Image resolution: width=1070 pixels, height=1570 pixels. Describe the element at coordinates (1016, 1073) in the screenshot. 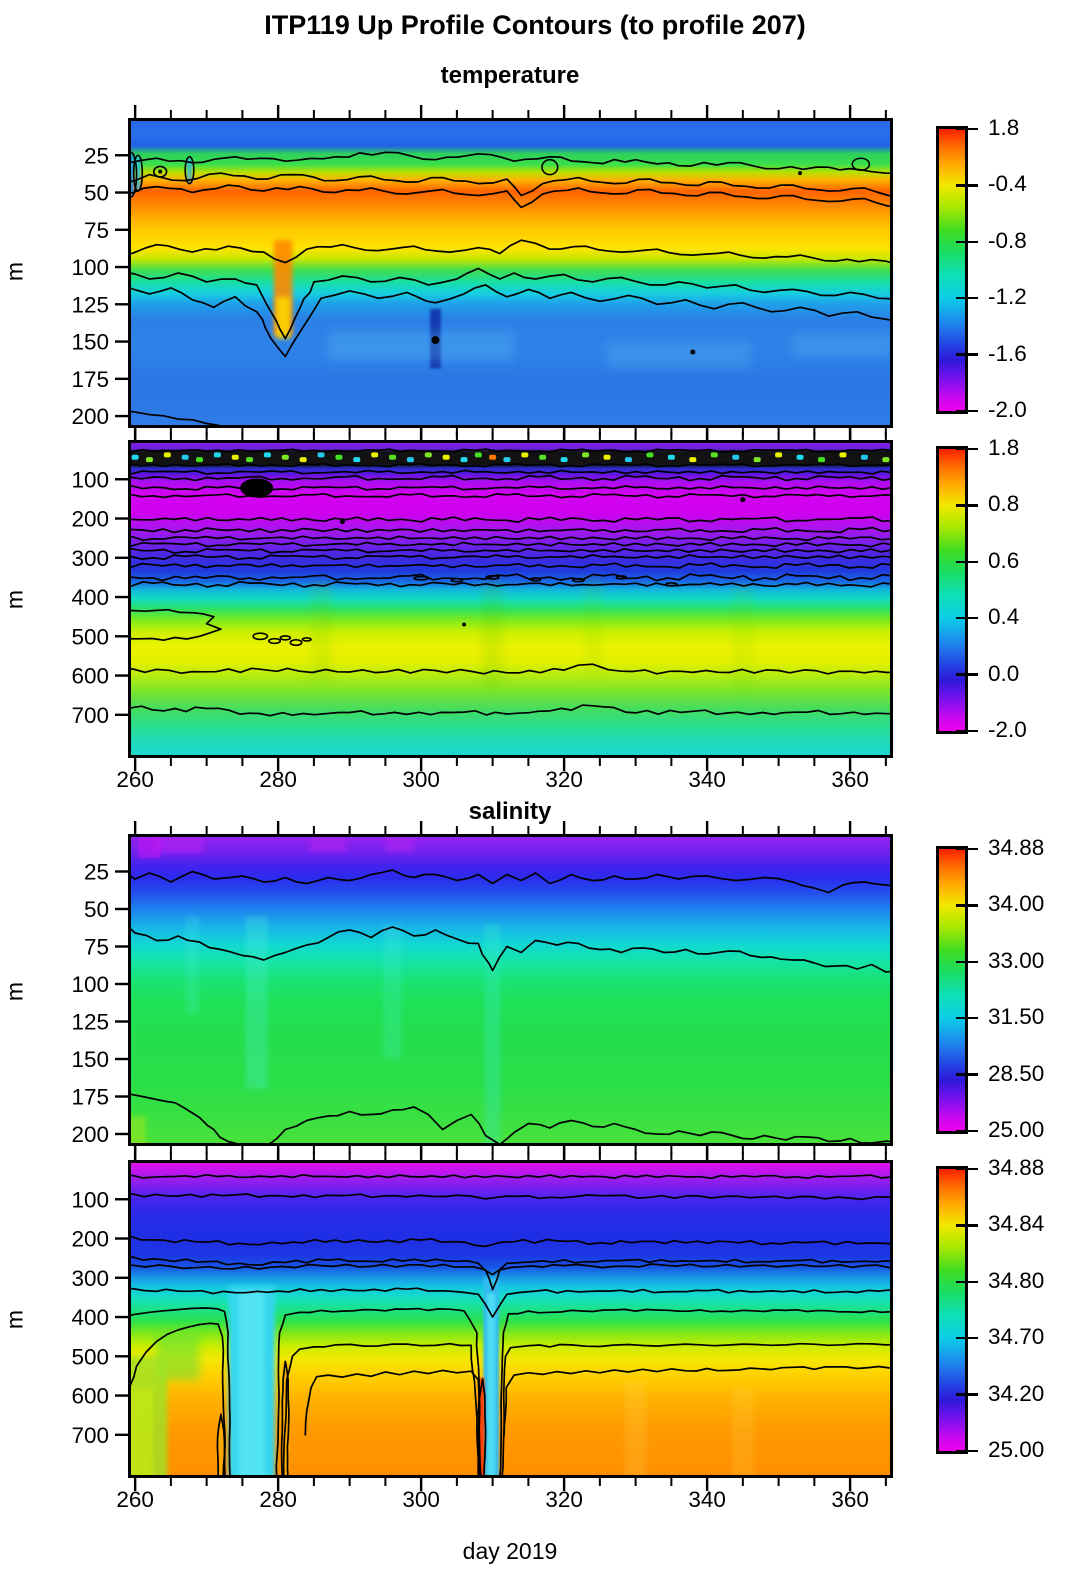

I see `colorbar-tick-label: 28.50` at that location.